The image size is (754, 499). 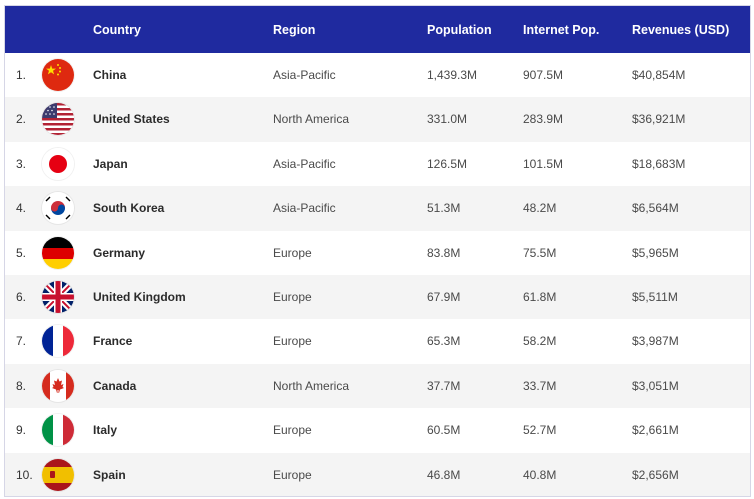 I want to click on header-internet-pop: Internet Pop., so click(x=561, y=30).